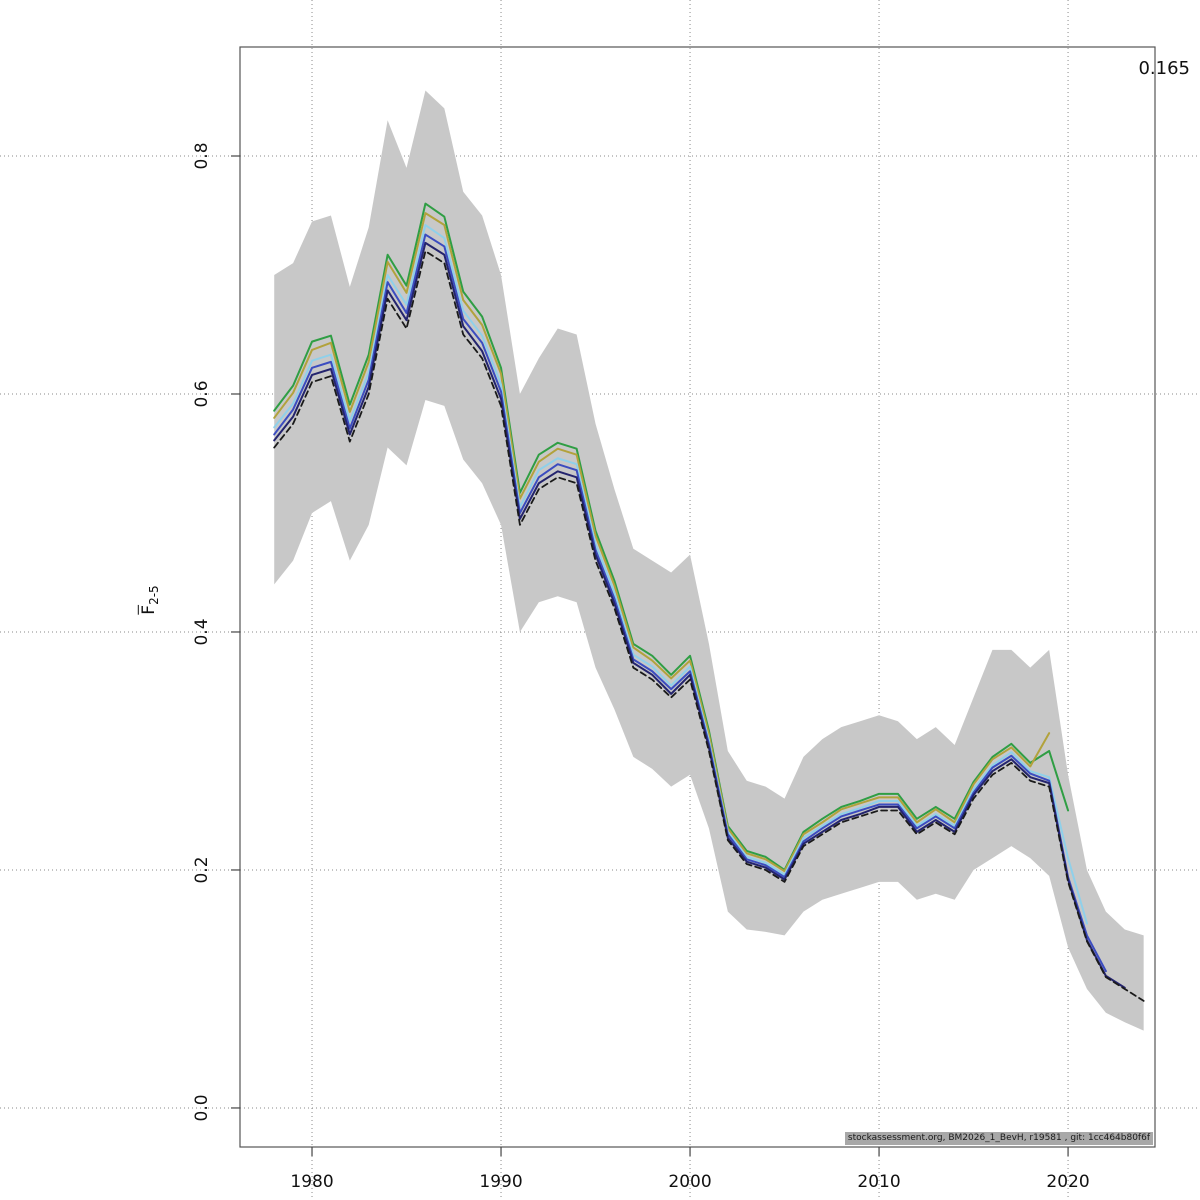 This screenshot has height=1200, width=1200. Describe the element at coordinates (311, 1182) in the screenshot. I see `x-tick-label: 1980` at that location.